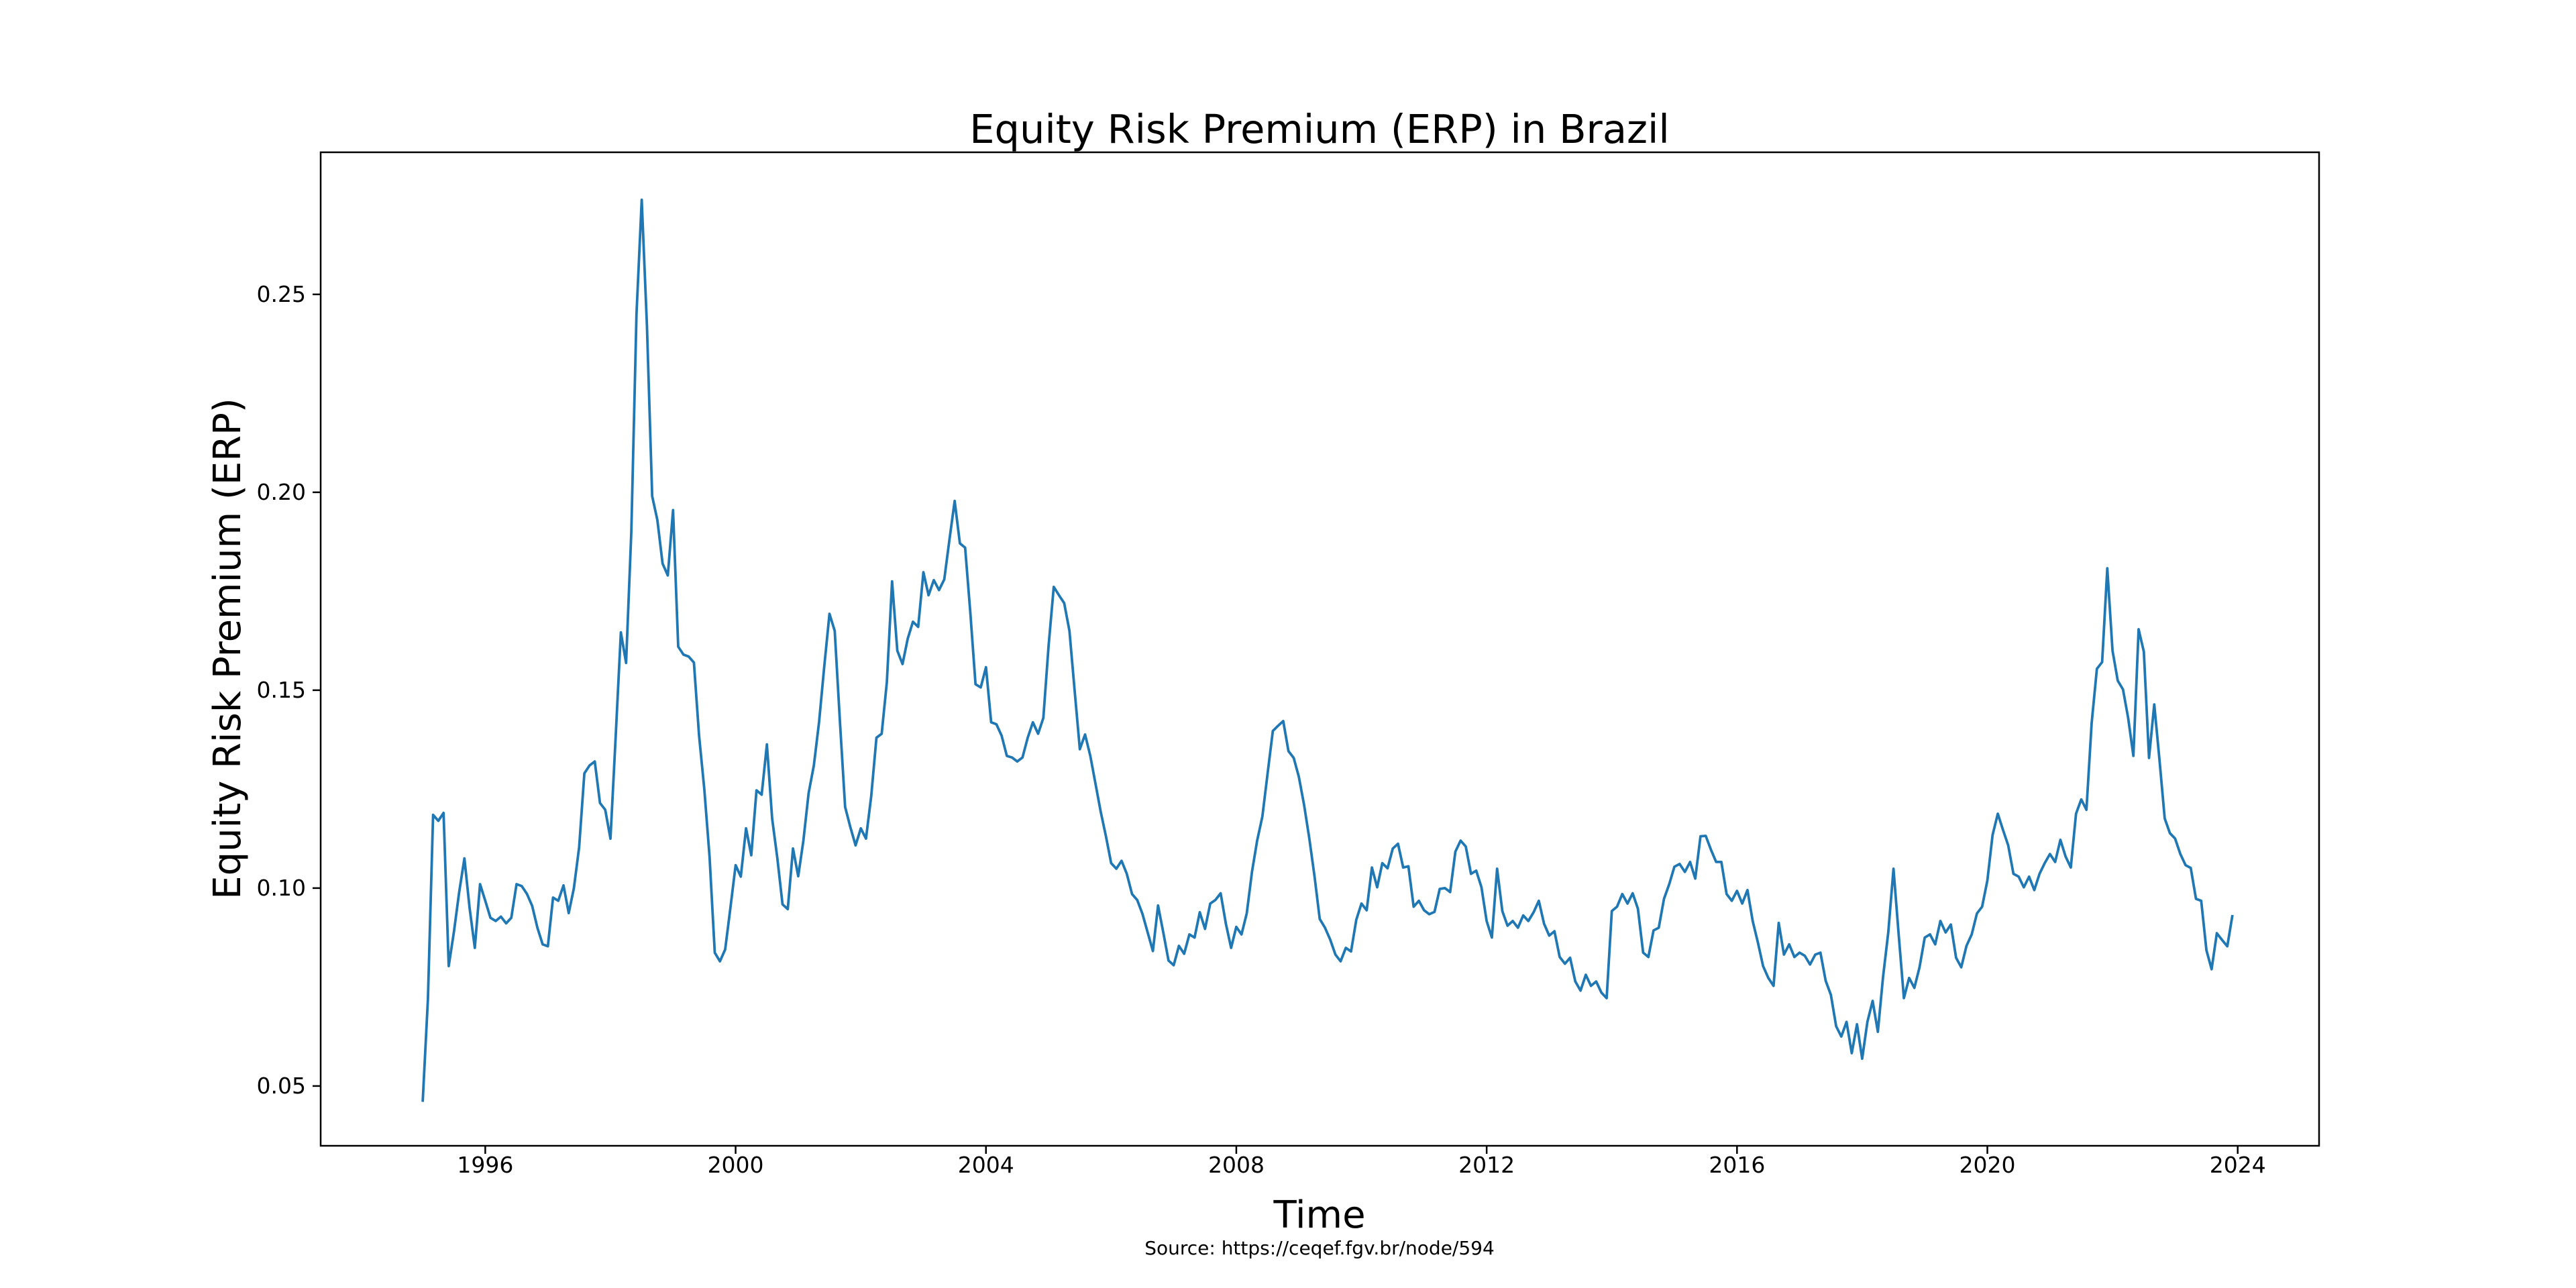 This screenshot has height=1288, width=2576. What do you see at coordinates (281, 888) in the screenshot?
I see `y-tick-label: 0.10` at bounding box center [281, 888].